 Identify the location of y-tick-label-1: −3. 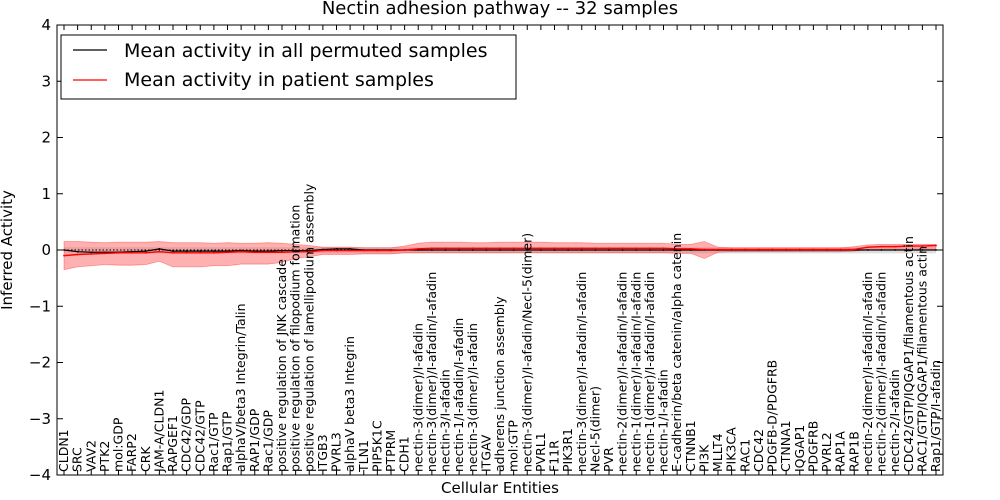
(40, 419).